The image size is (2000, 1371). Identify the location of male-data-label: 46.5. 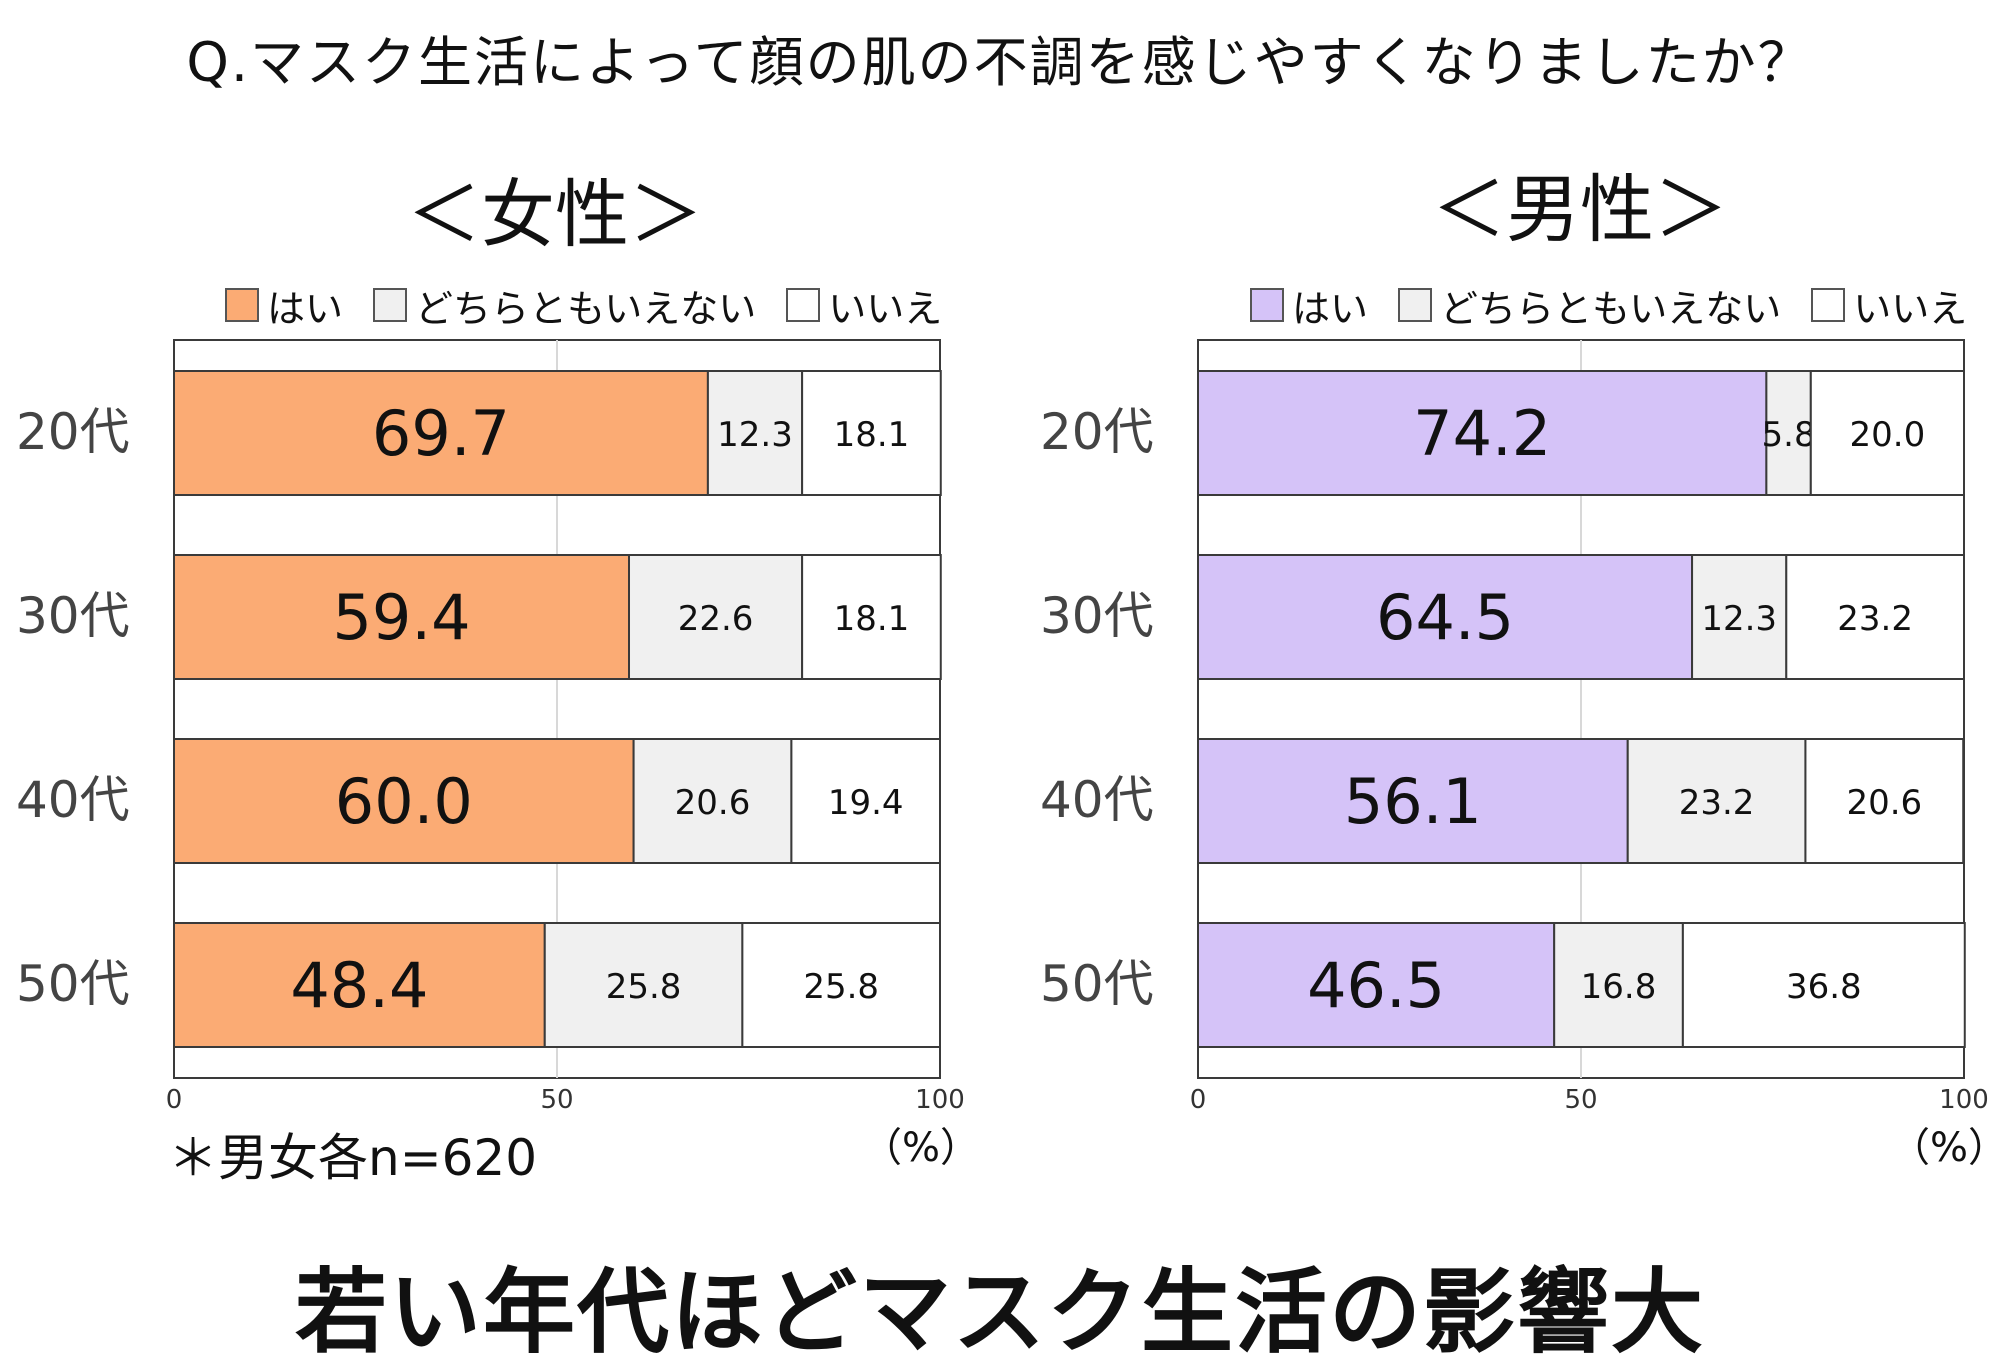
(1376, 985).